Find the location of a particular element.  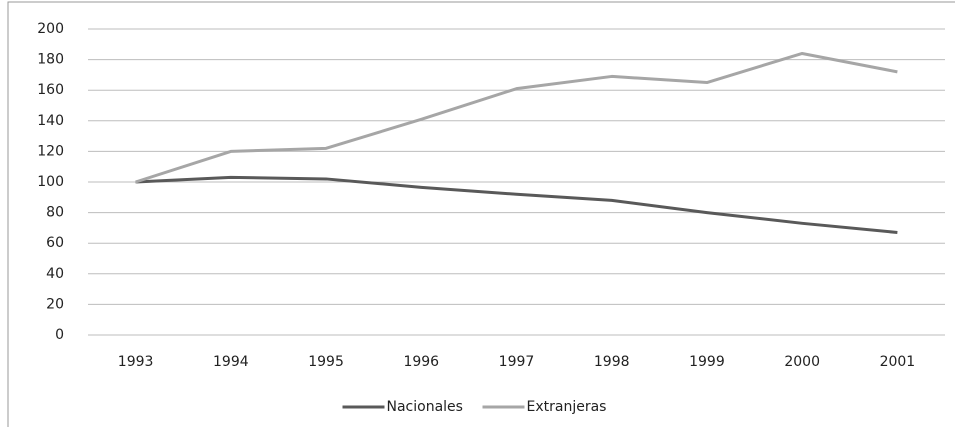

x-tick-label: 1994 is located at coordinates (231, 362).